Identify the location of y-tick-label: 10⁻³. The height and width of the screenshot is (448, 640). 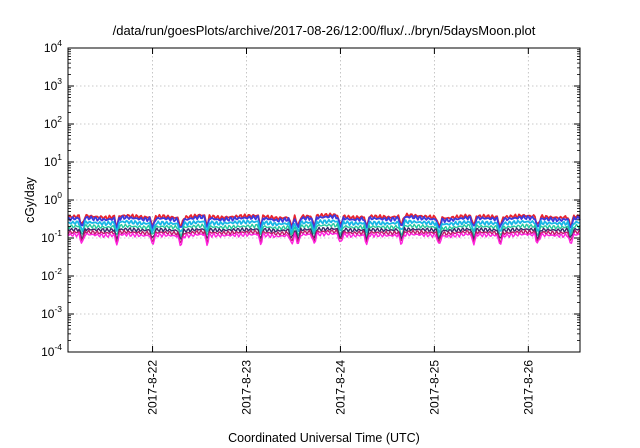
(51, 312).